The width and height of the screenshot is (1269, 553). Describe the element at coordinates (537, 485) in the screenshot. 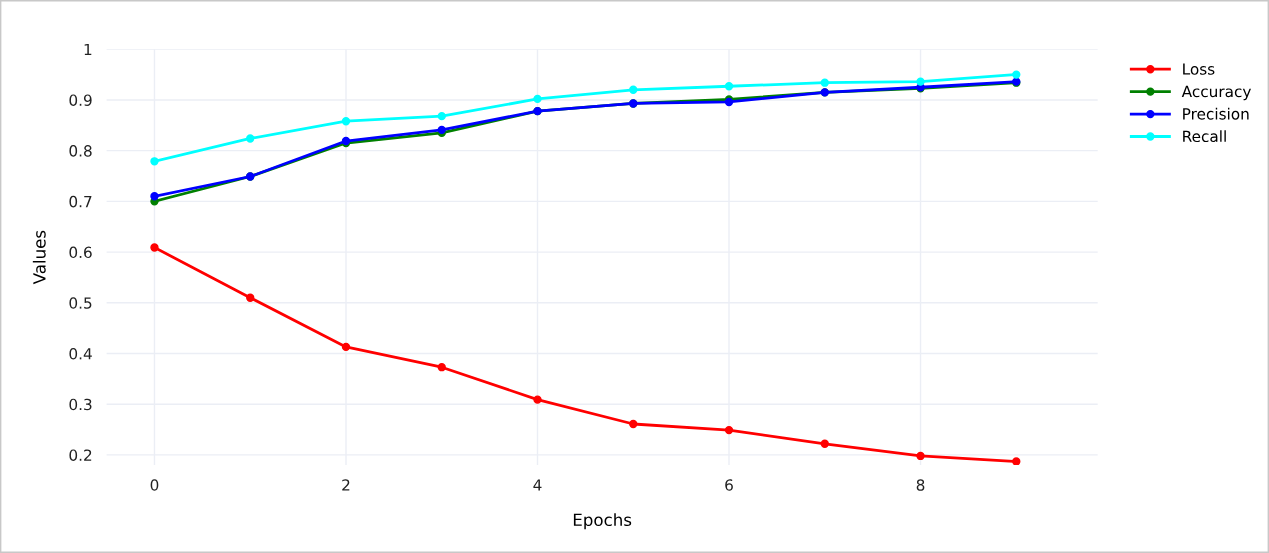

I see `x-tick-label: 4` at that location.